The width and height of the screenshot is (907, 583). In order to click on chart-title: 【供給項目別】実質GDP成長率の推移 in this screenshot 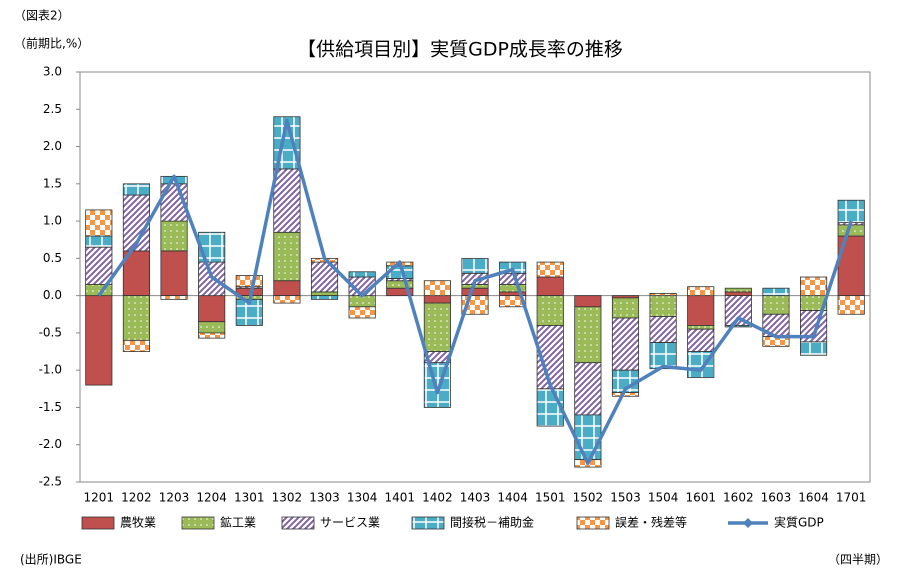, I will do `click(460, 50)`.